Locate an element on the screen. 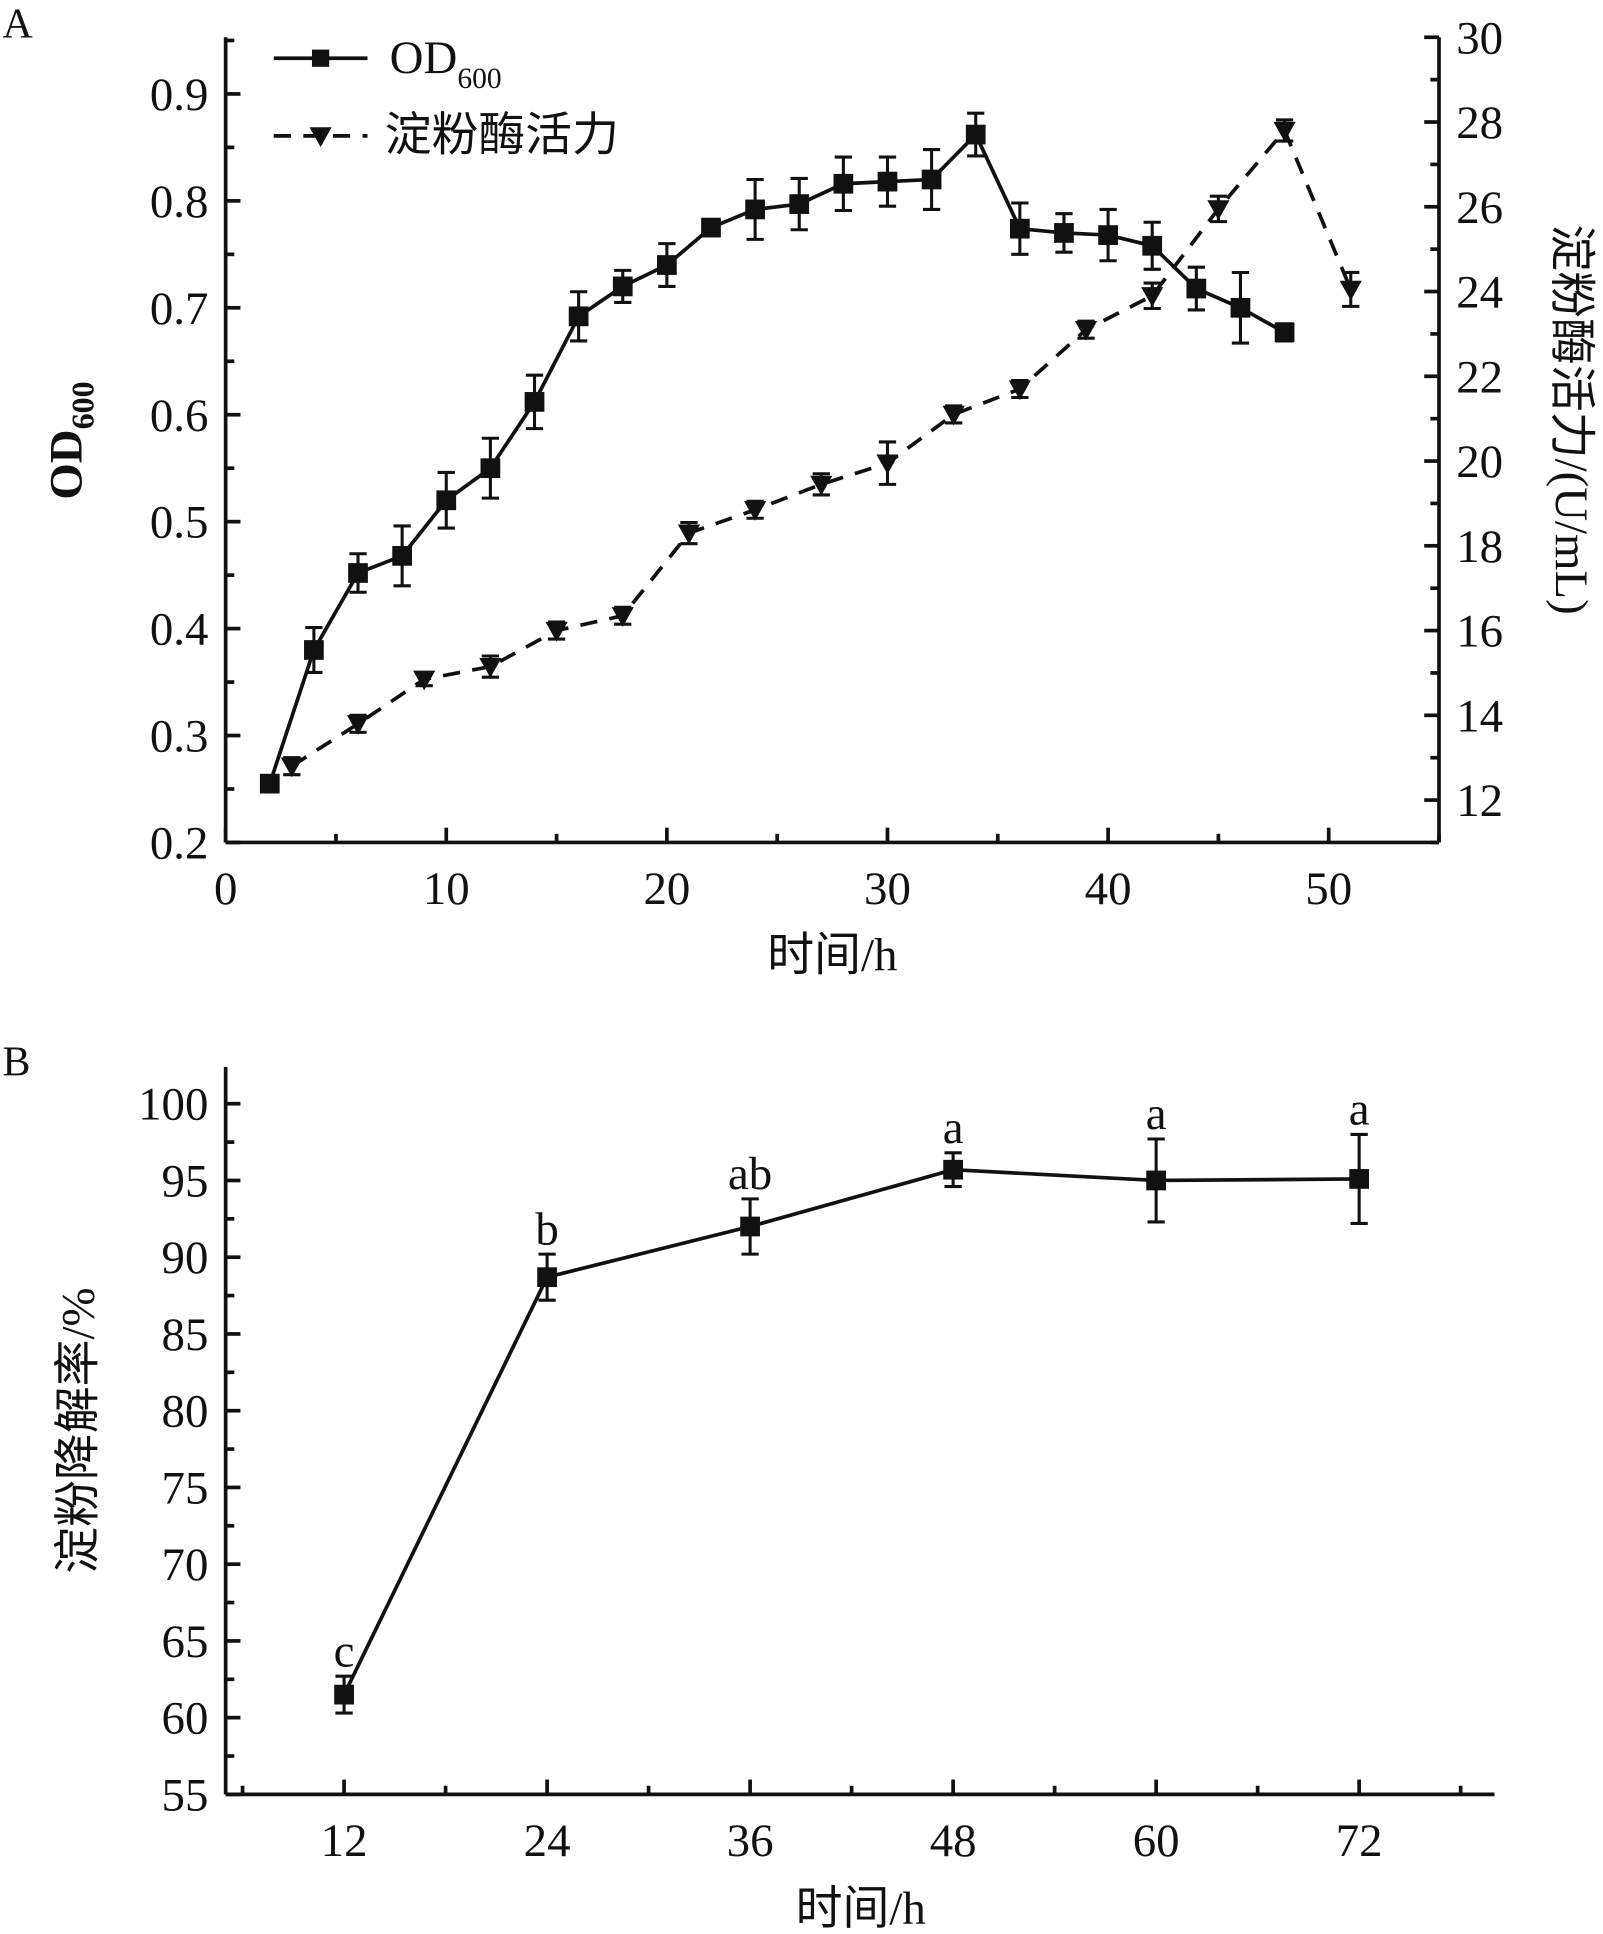 The image size is (1603, 1934). svg-text: 淀粉酶活力/(U/mL) is located at coordinates (1571, 419).